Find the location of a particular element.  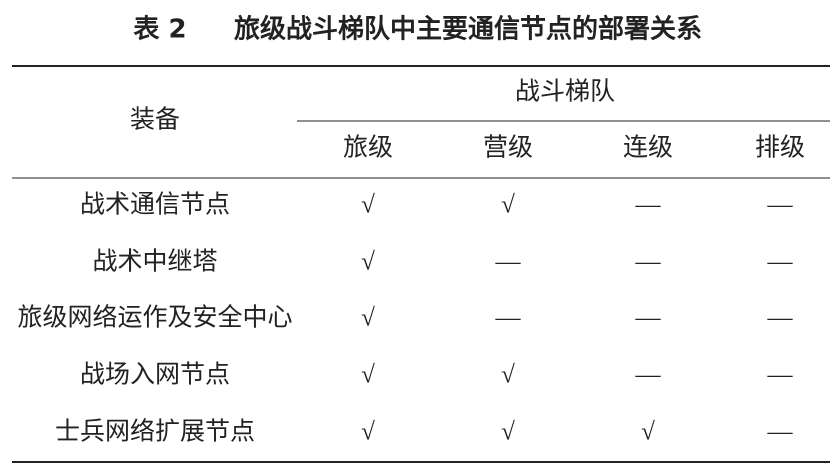

header-level: 营级 is located at coordinates (508, 148).